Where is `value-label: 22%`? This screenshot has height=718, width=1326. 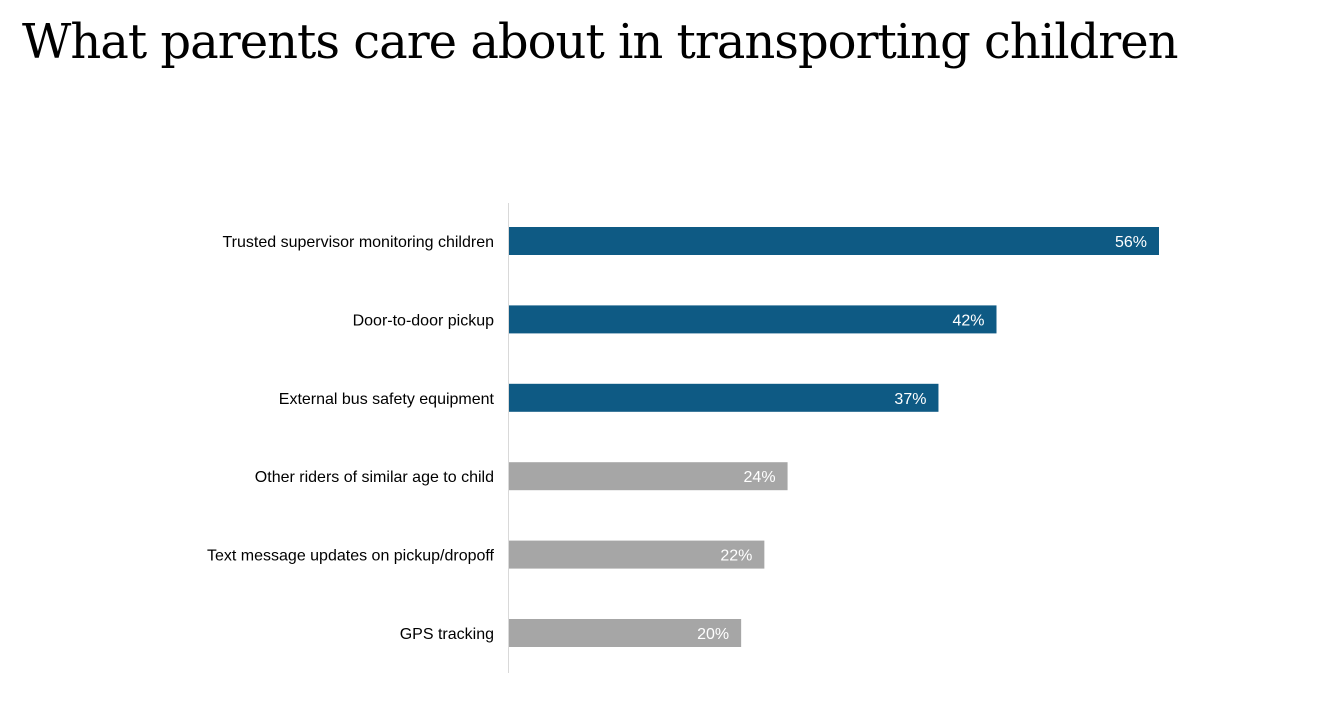 value-label: 22% is located at coordinates (736, 556).